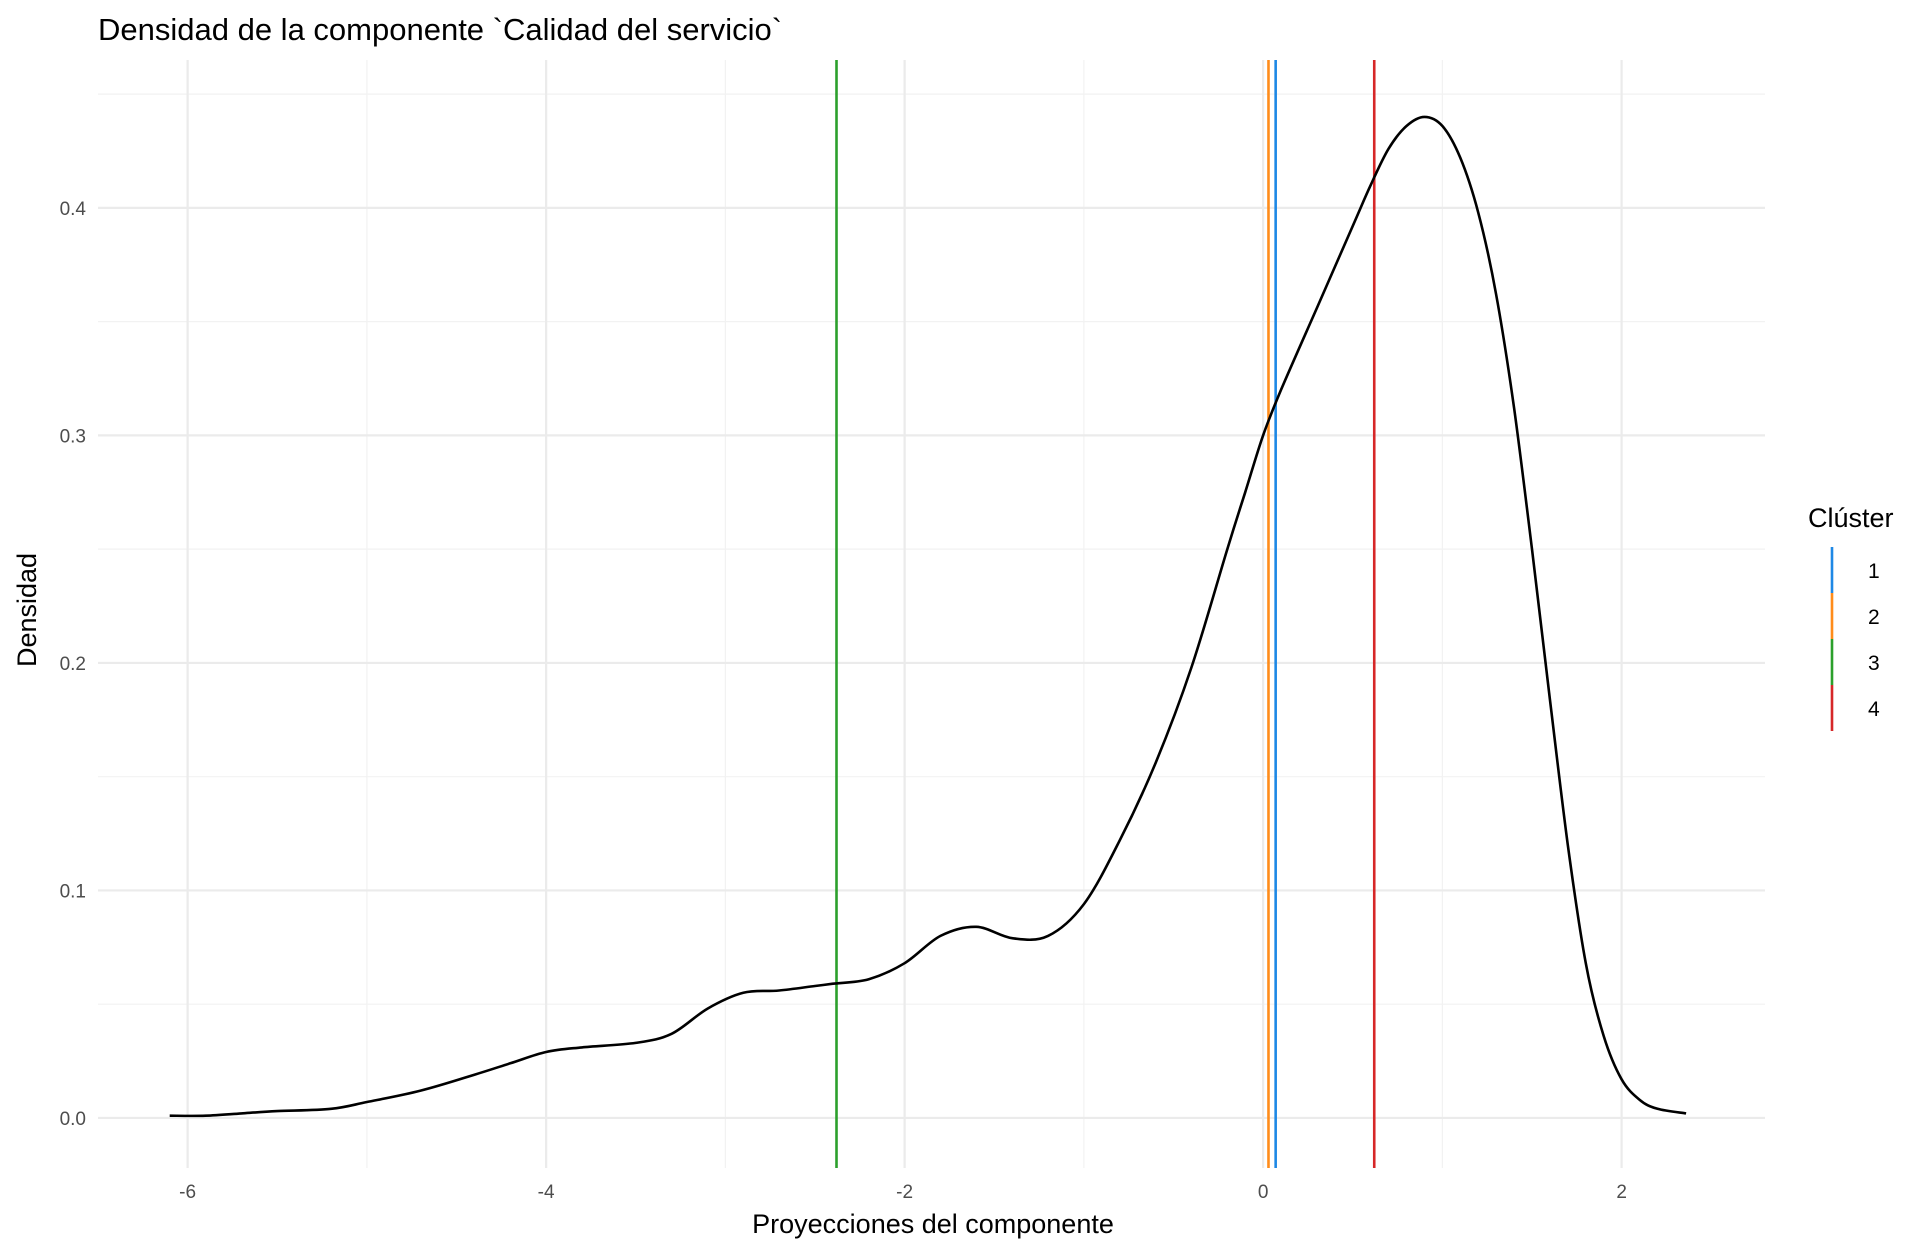 The height and width of the screenshot is (1248, 1920). I want to click on x-axis-ticks: -6 -4 -2 0 2, so click(903, 1192).